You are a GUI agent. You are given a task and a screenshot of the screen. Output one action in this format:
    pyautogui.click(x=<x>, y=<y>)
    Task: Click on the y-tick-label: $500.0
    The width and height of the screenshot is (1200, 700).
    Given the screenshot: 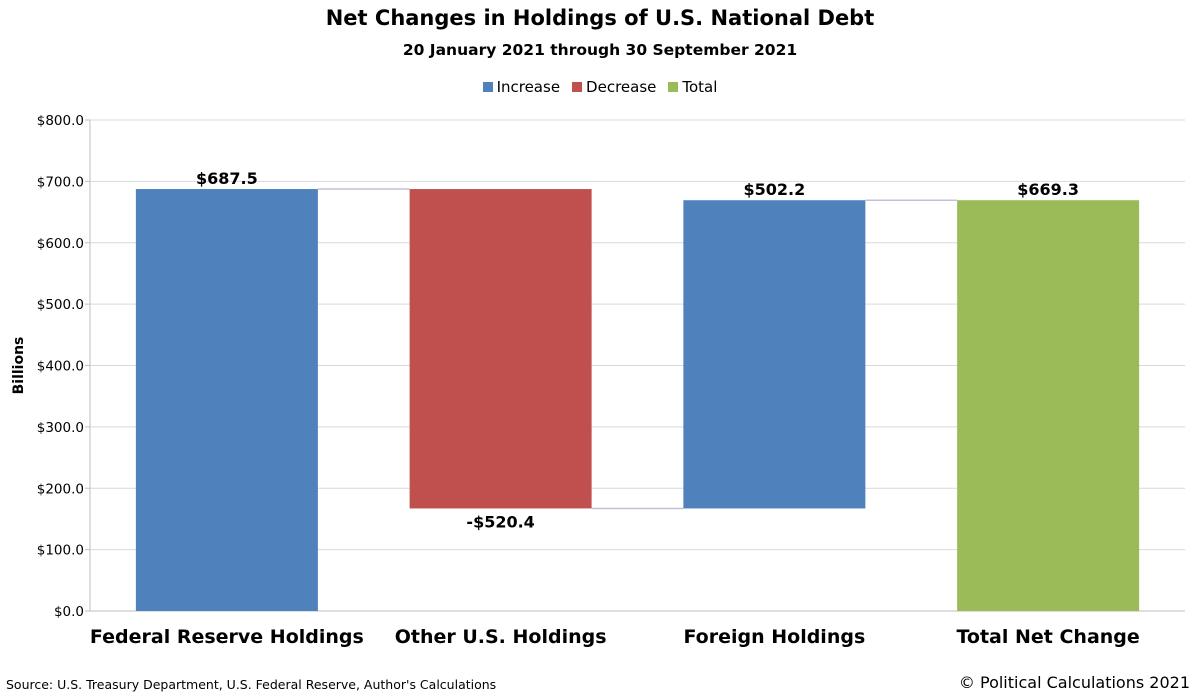 What is the action you would take?
    pyautogui.click(x=60, y=305)
    